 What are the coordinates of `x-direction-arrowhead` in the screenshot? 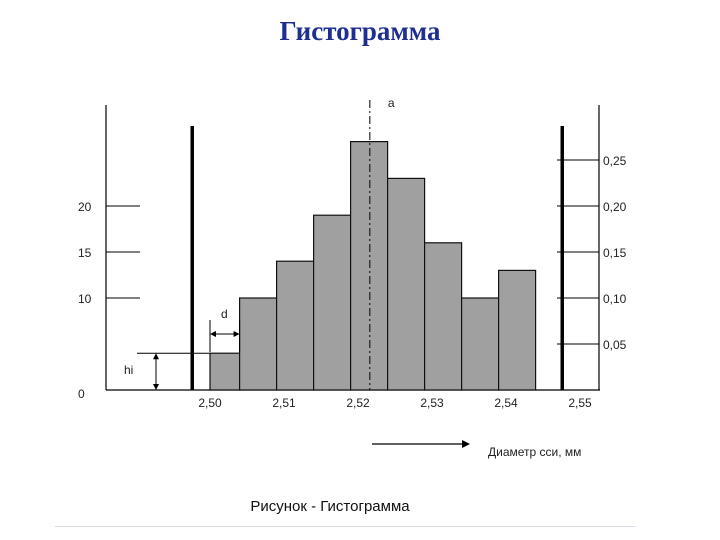 It's located at (466, 444).